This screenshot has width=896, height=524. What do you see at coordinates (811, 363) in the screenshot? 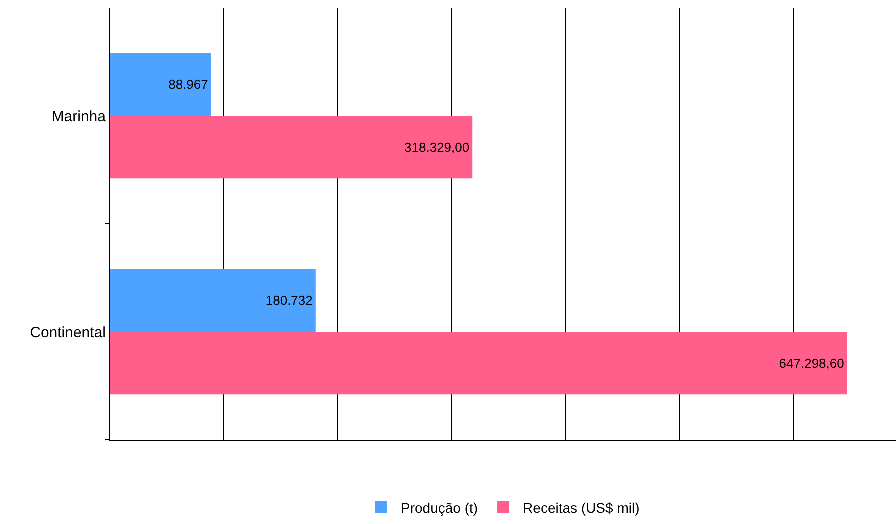
I see `data-label: 647.298,60` at bounding box center [811, 363].